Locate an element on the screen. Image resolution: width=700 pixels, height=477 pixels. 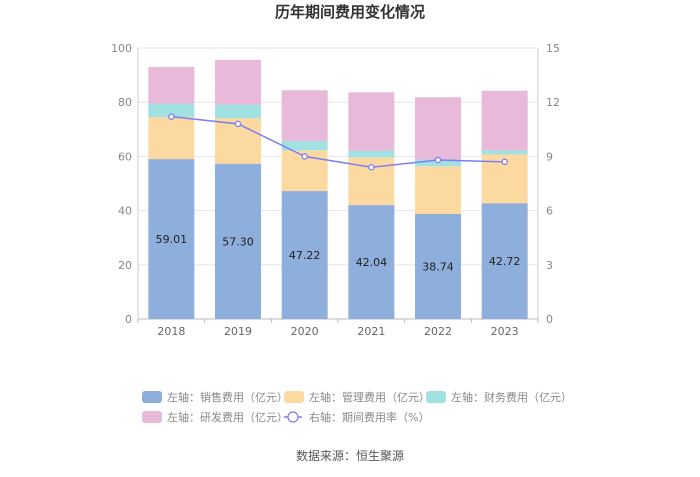
right-tick-label: 0 is located at coordinates (549, 319).